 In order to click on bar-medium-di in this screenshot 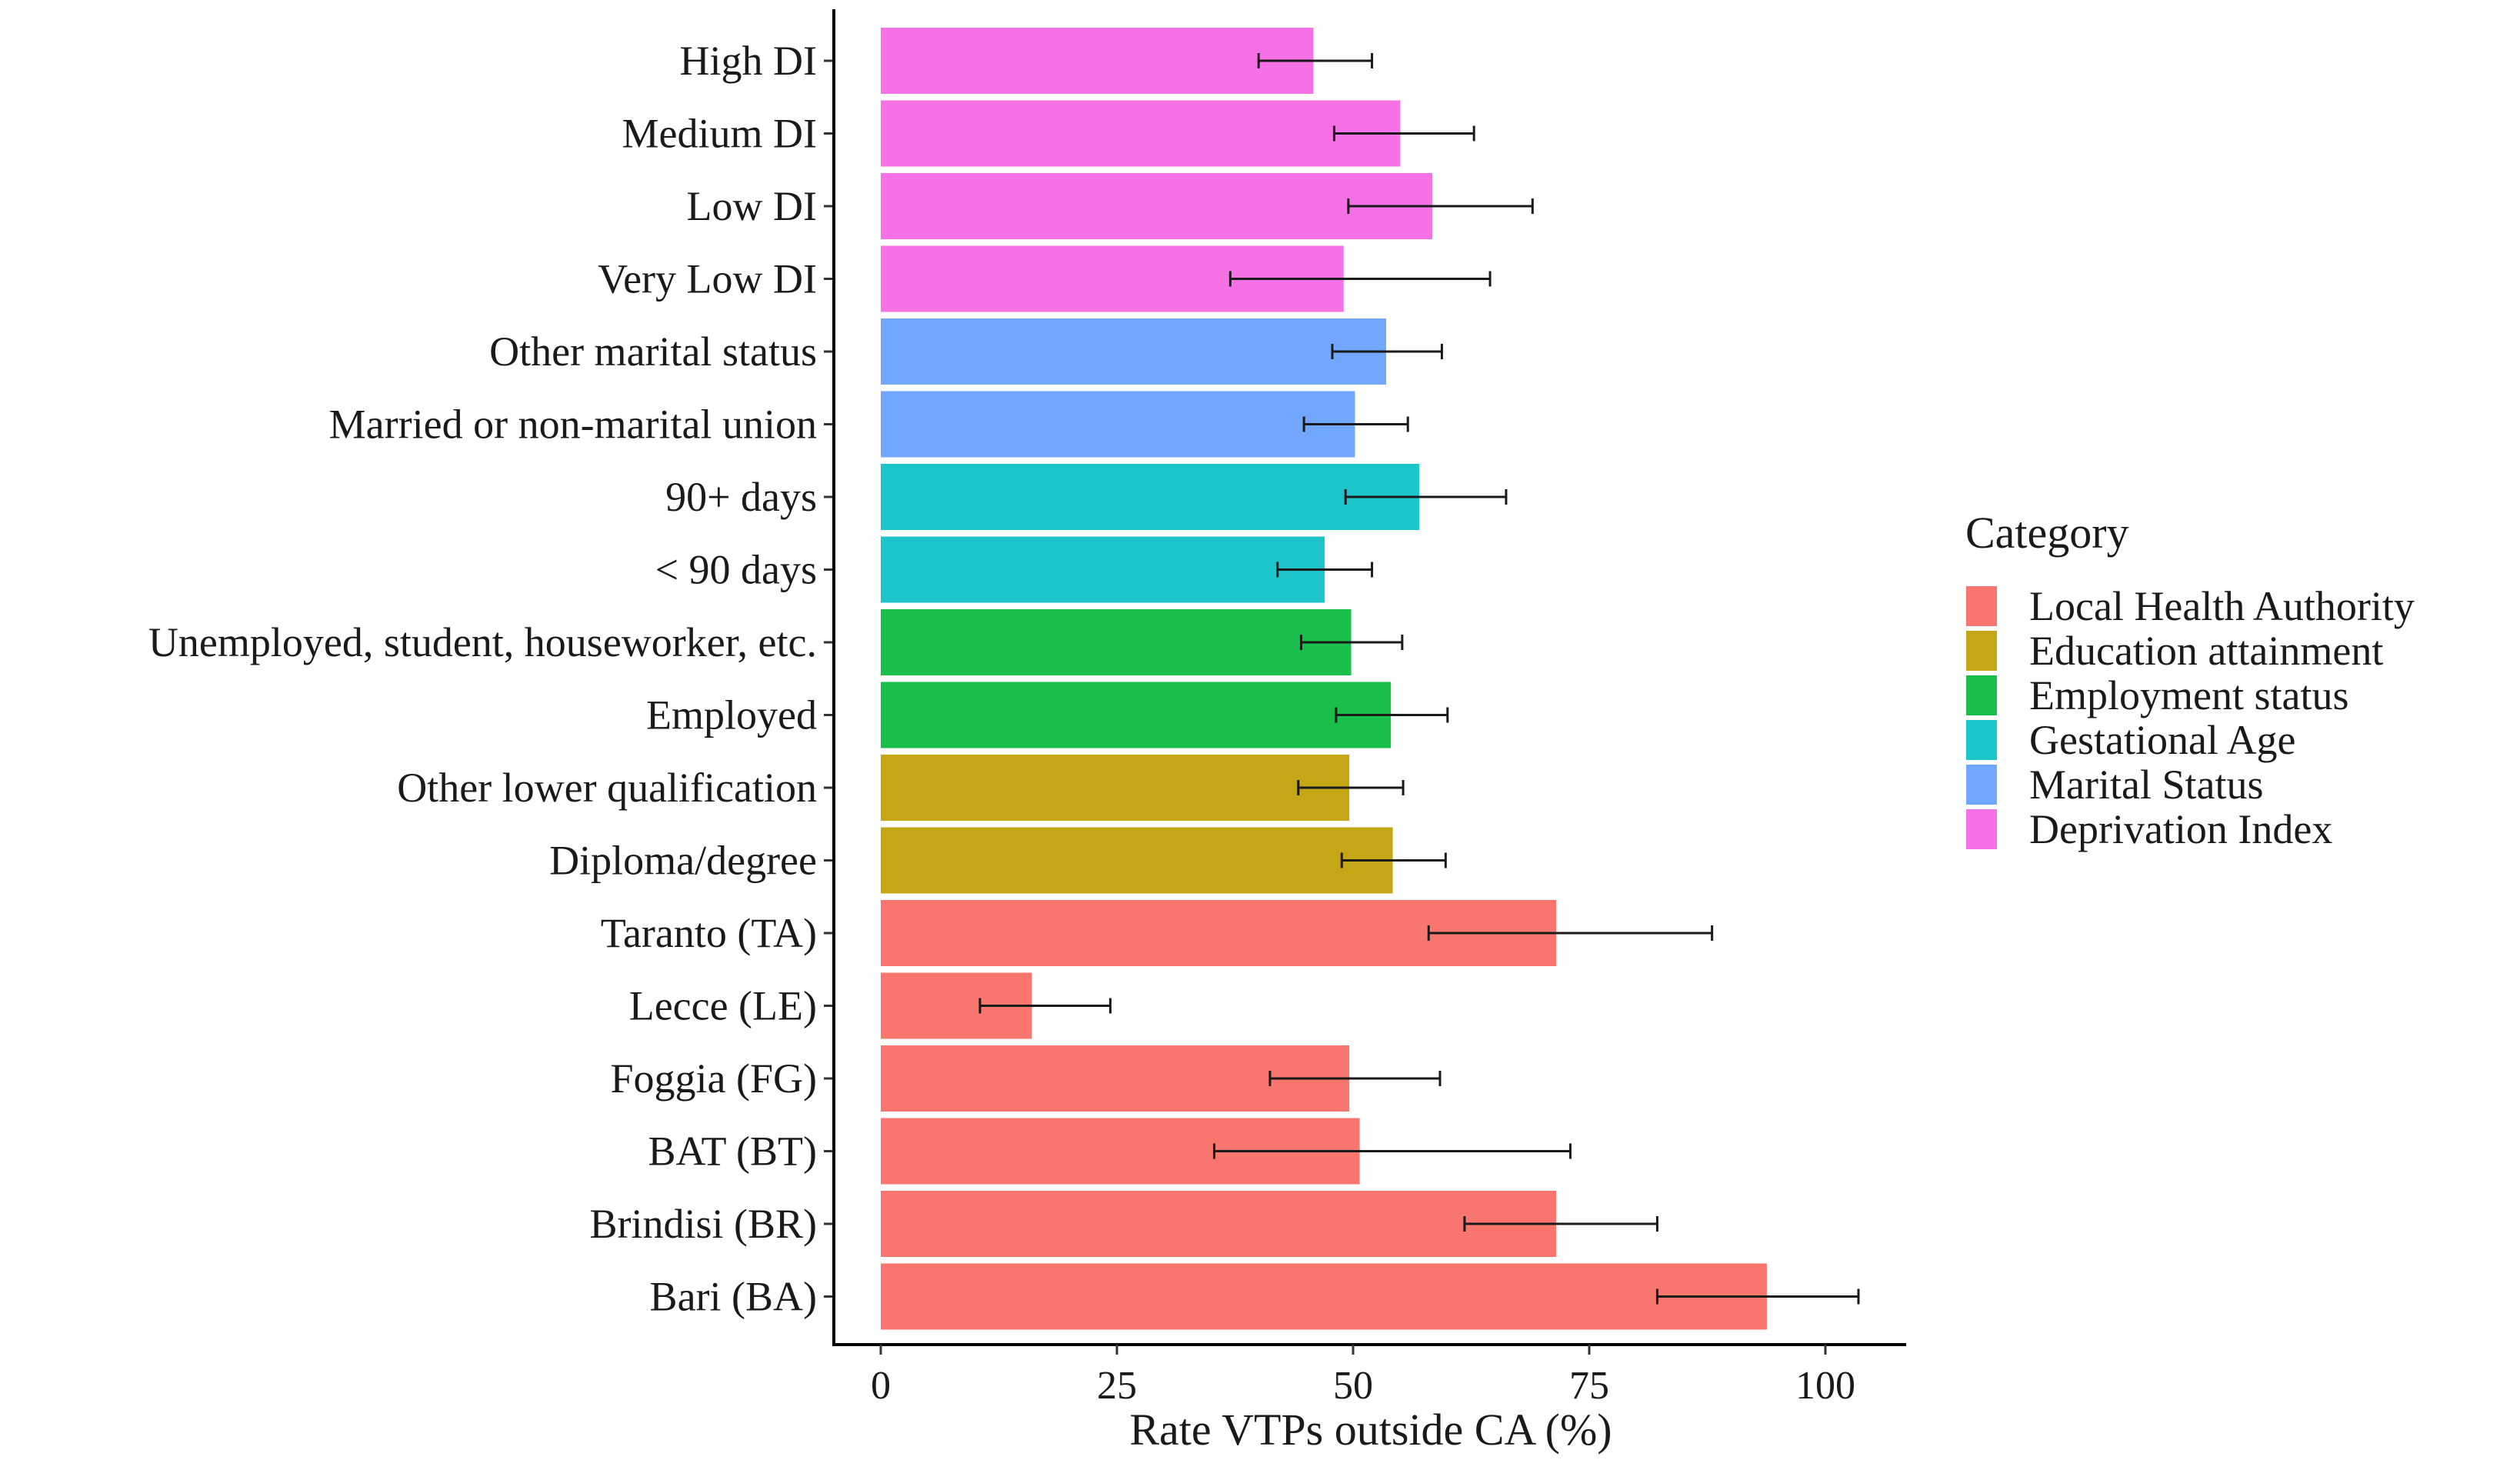, I will do `click(1141, 134)`.